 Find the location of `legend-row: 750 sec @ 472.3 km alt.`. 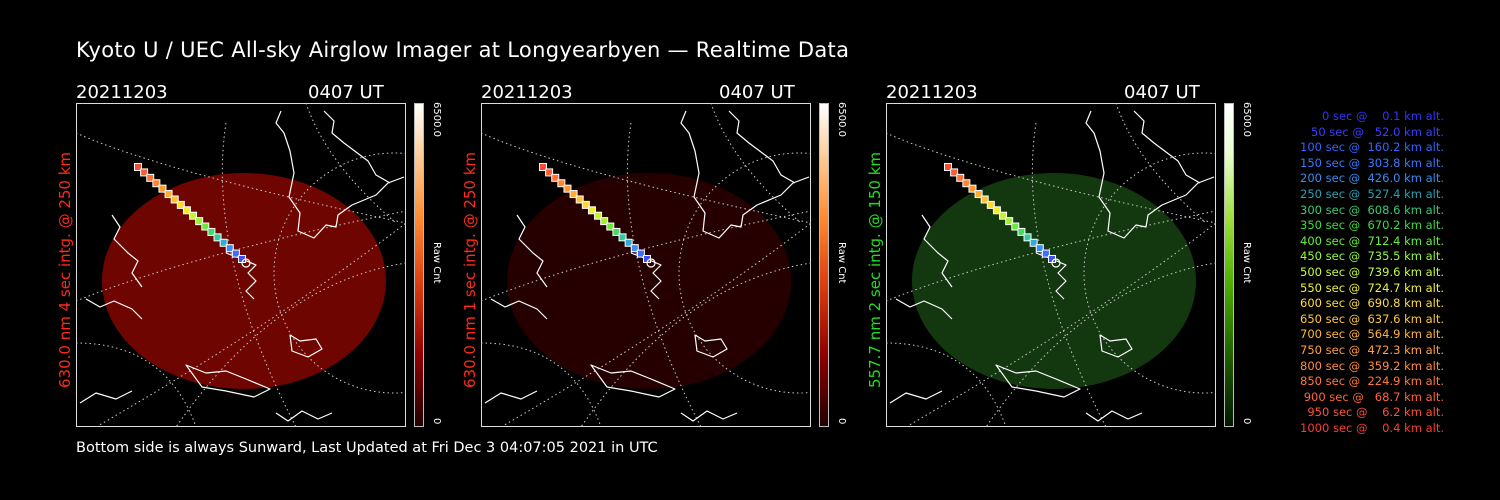

legend-row: 750 sec @ 472.3 km alt. is located at coordinates (1372, 349).